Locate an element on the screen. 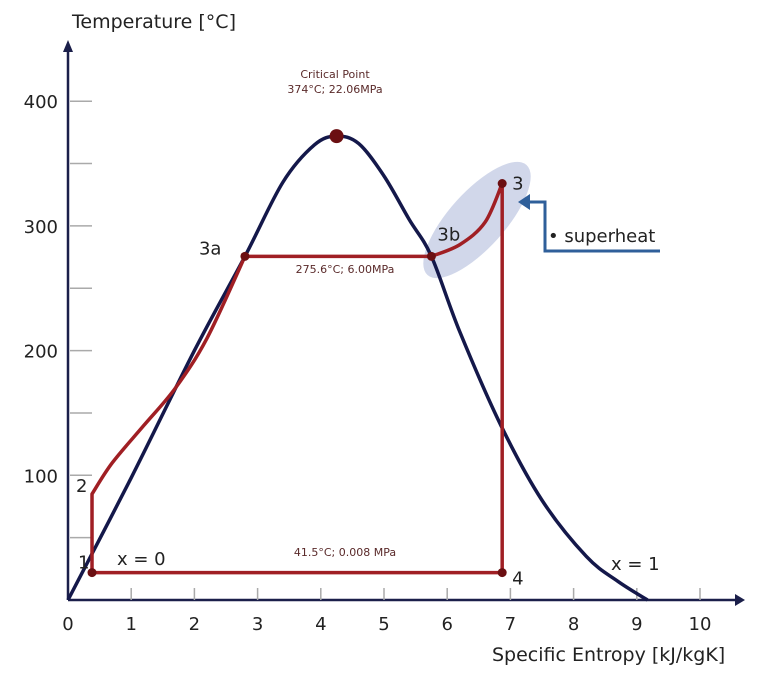 This screenshot has width=770, height=673. y-axis-arrowhead is located at coordinates (68, 46).